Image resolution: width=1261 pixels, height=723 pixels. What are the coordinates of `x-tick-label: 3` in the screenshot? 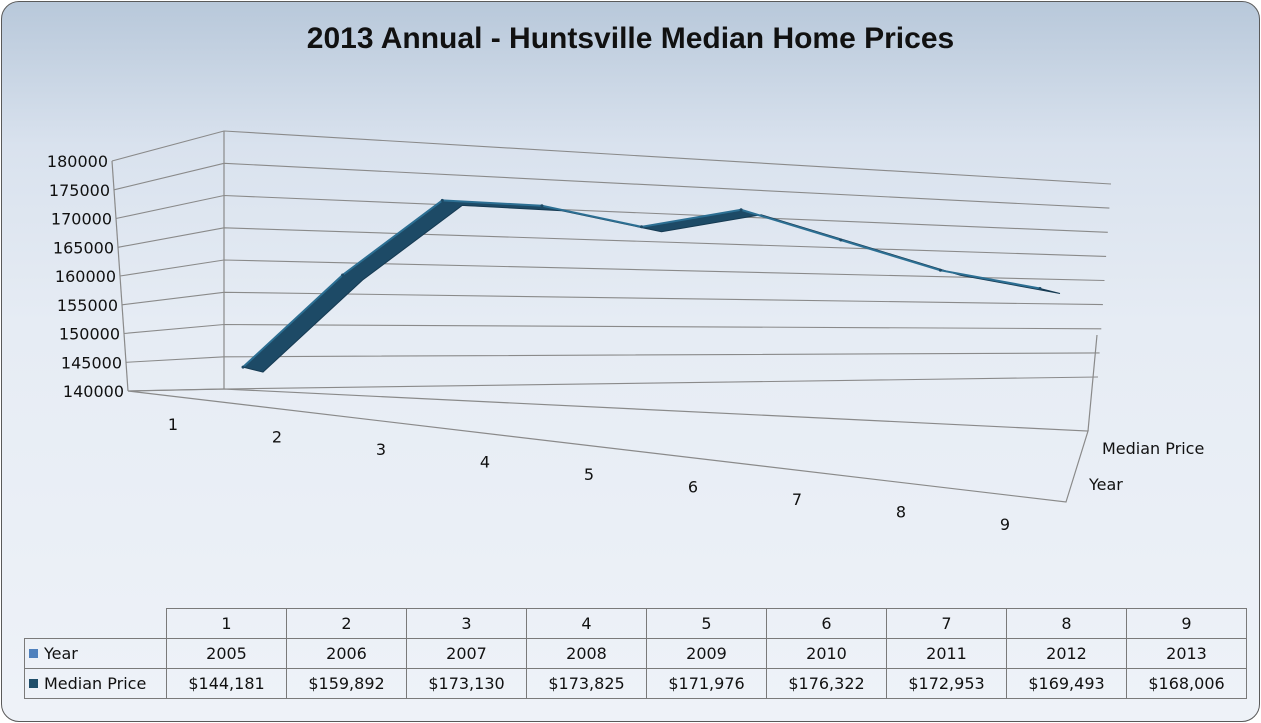 It's located at (381, 449).